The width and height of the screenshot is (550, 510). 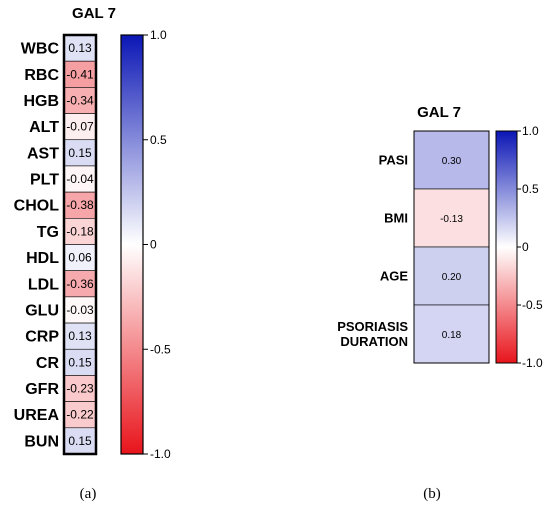 I want to click on heatmap-a-row-label: UREA, so click(x=37, y=415).